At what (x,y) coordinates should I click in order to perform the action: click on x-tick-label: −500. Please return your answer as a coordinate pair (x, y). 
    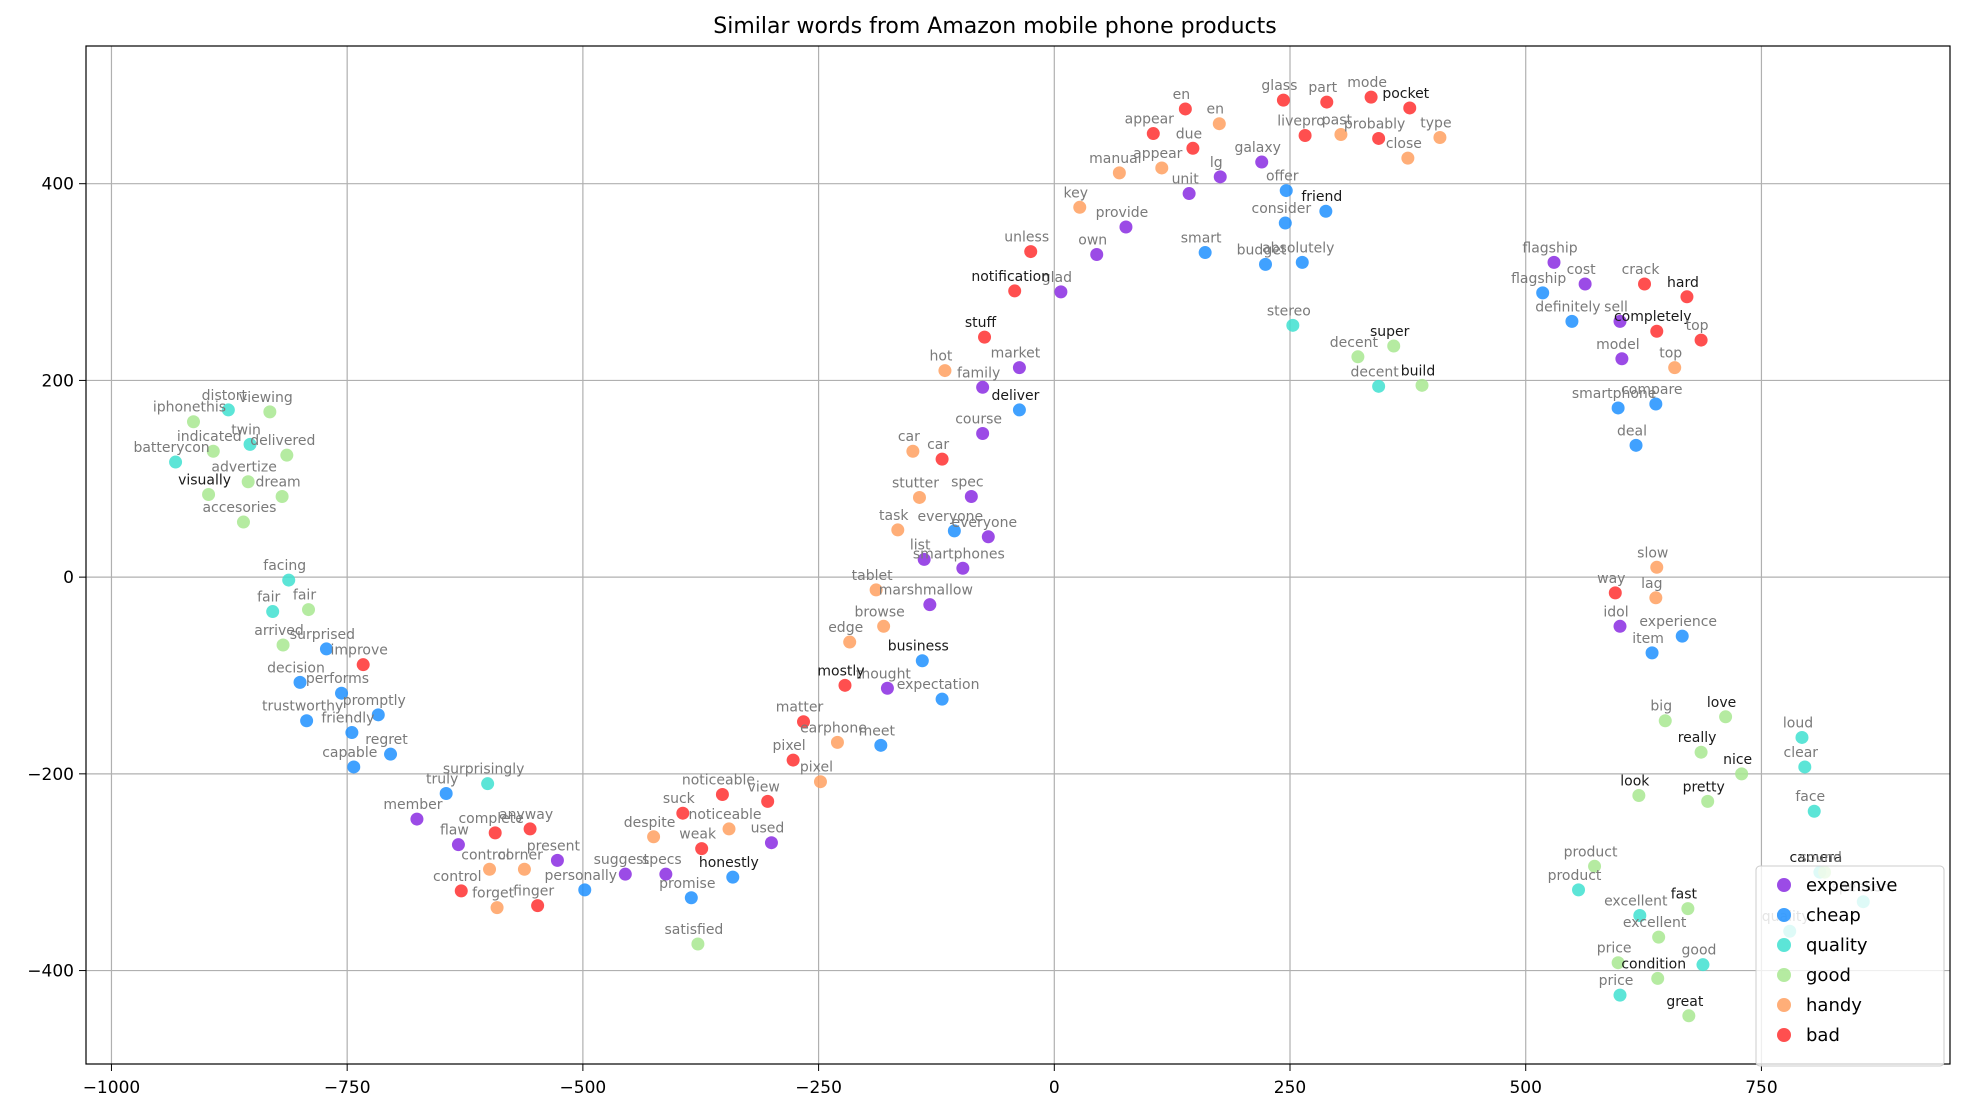
    Looking at the image, I should click on (583, 1088).